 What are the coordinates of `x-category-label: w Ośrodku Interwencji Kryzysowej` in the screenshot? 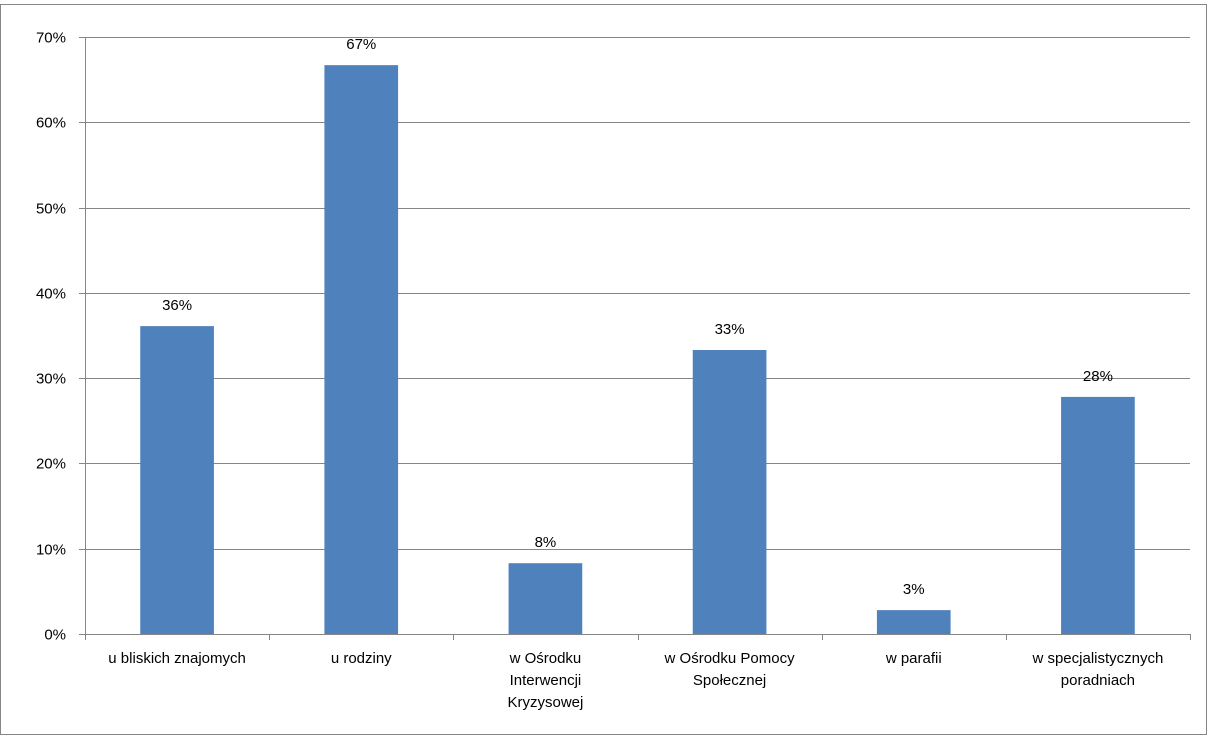 It's located at (545, 680).